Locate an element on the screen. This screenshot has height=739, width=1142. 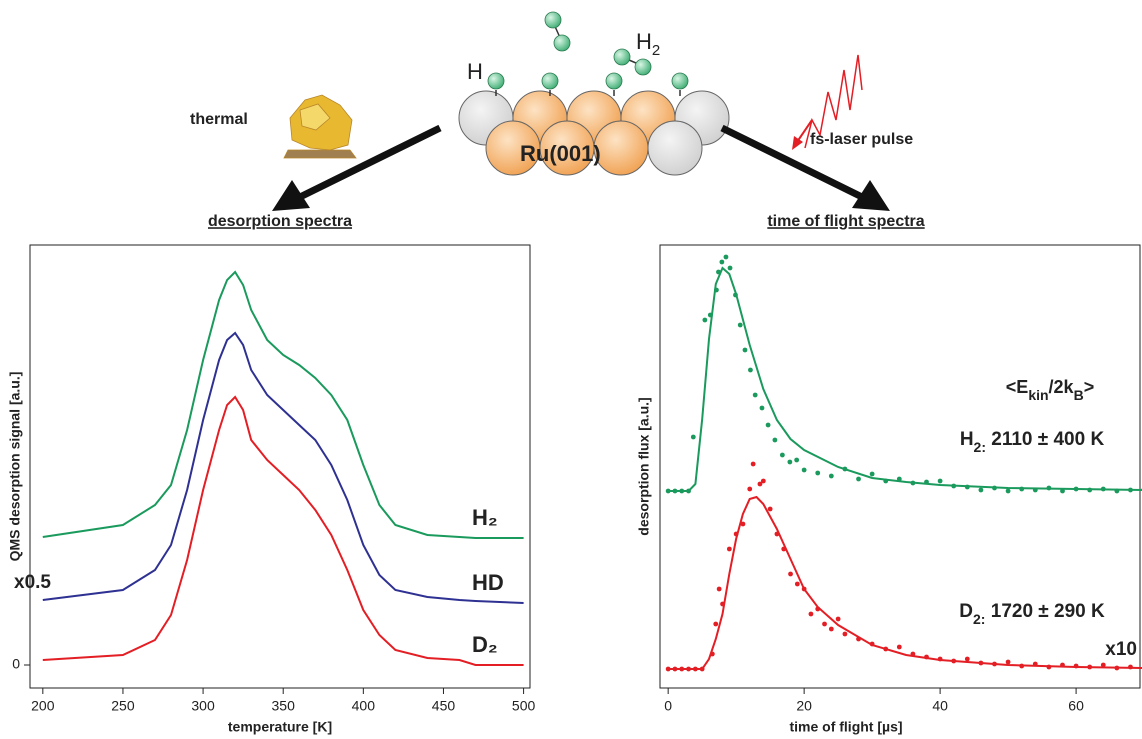
x-tick-label: 400 is located at coordinates (364, 706).